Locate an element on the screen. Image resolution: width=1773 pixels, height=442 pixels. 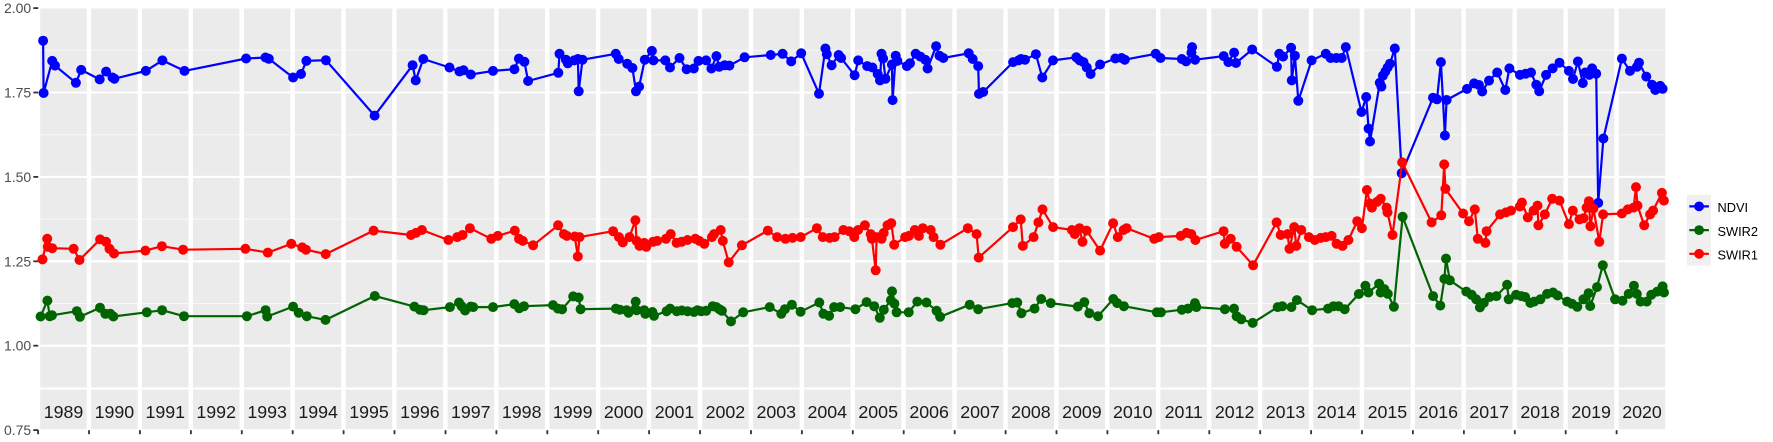
svg-text: NDVI is located at coordinates (1733, 207).